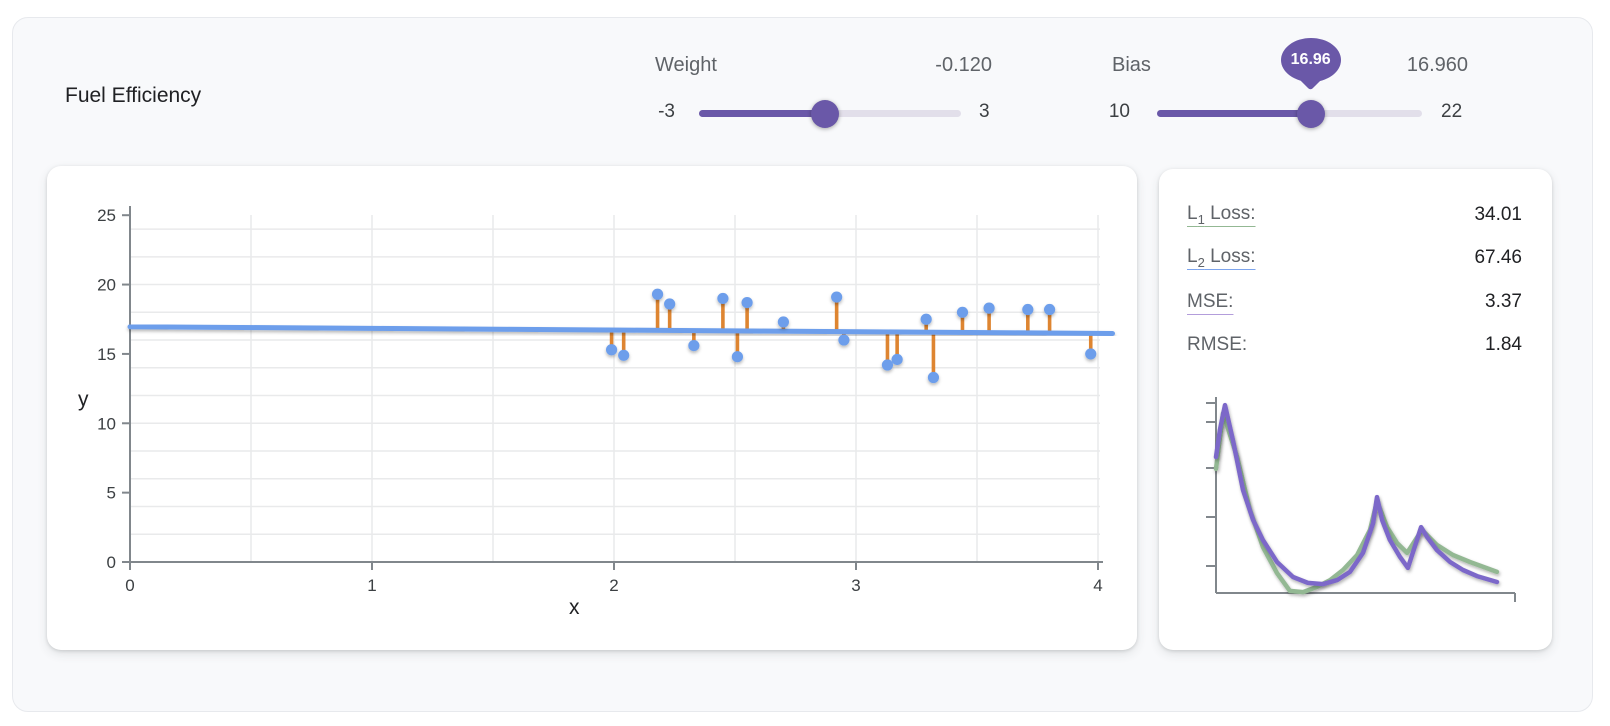 This screenshot has width=1610, height=726. Describe the element at coordinates (1503, 345) in the screenshot. I see `loss-metric-value: 1.84` at that location.